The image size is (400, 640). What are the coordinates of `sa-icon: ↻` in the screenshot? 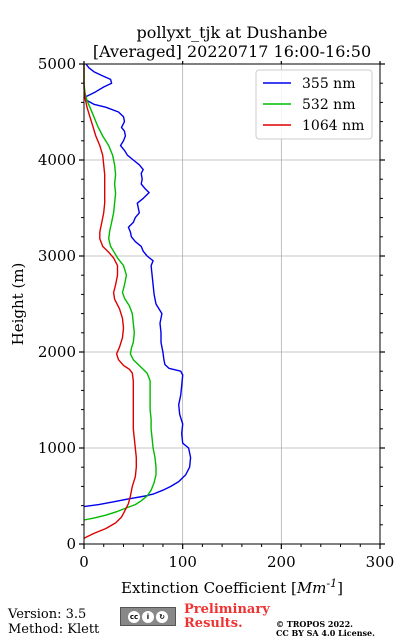 It's located at (162, 616).